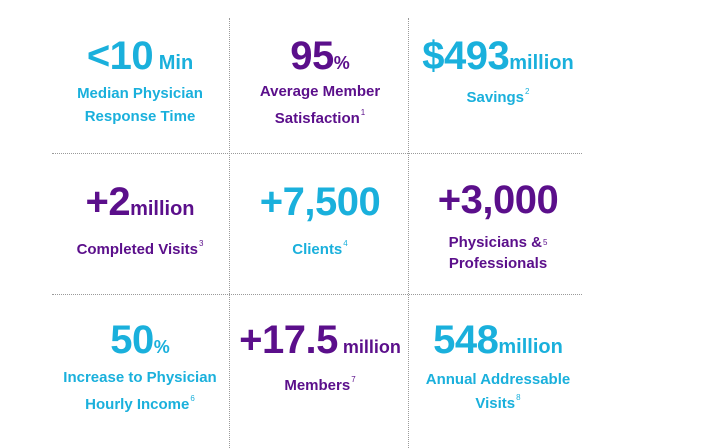 This screenshot has width=715, height=448. Describe the element at coordinates (495, 242) in the screenshot. I see `stat-label-line: Physicians &` at that location.